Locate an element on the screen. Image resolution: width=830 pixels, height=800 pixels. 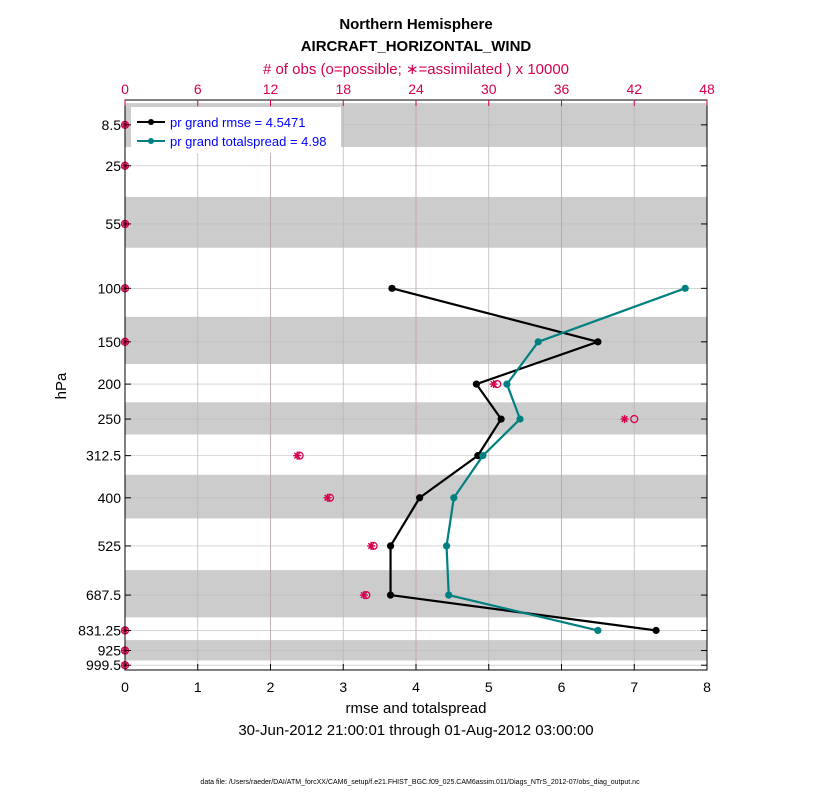
y-axis-label: hPa is located at coordinates (61, 385).